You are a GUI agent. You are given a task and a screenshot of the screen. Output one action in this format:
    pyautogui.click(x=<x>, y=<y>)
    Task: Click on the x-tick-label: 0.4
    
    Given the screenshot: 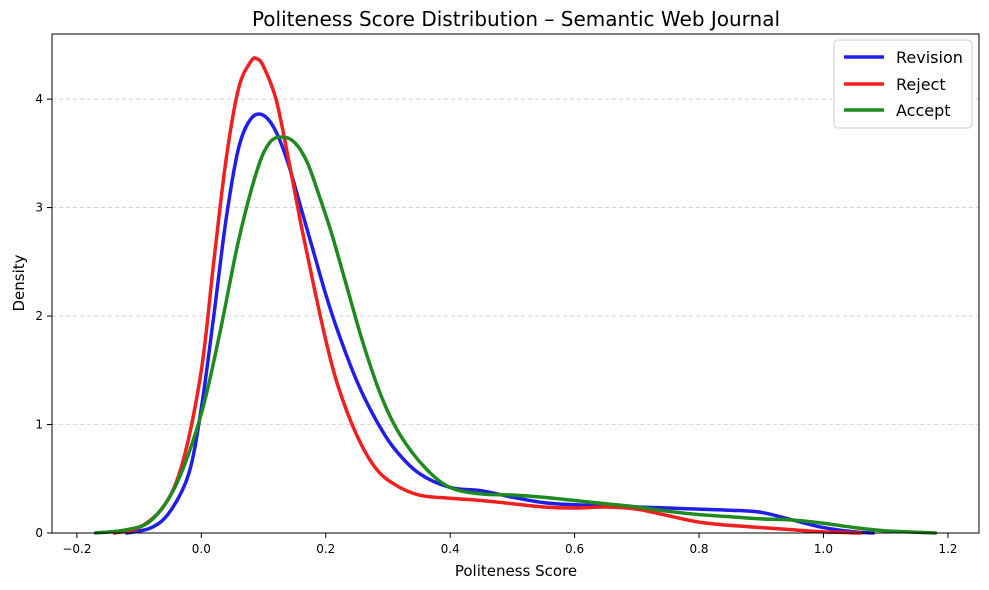 What is the action you would take?
    pyautogui.click(x=450, y=549)
    